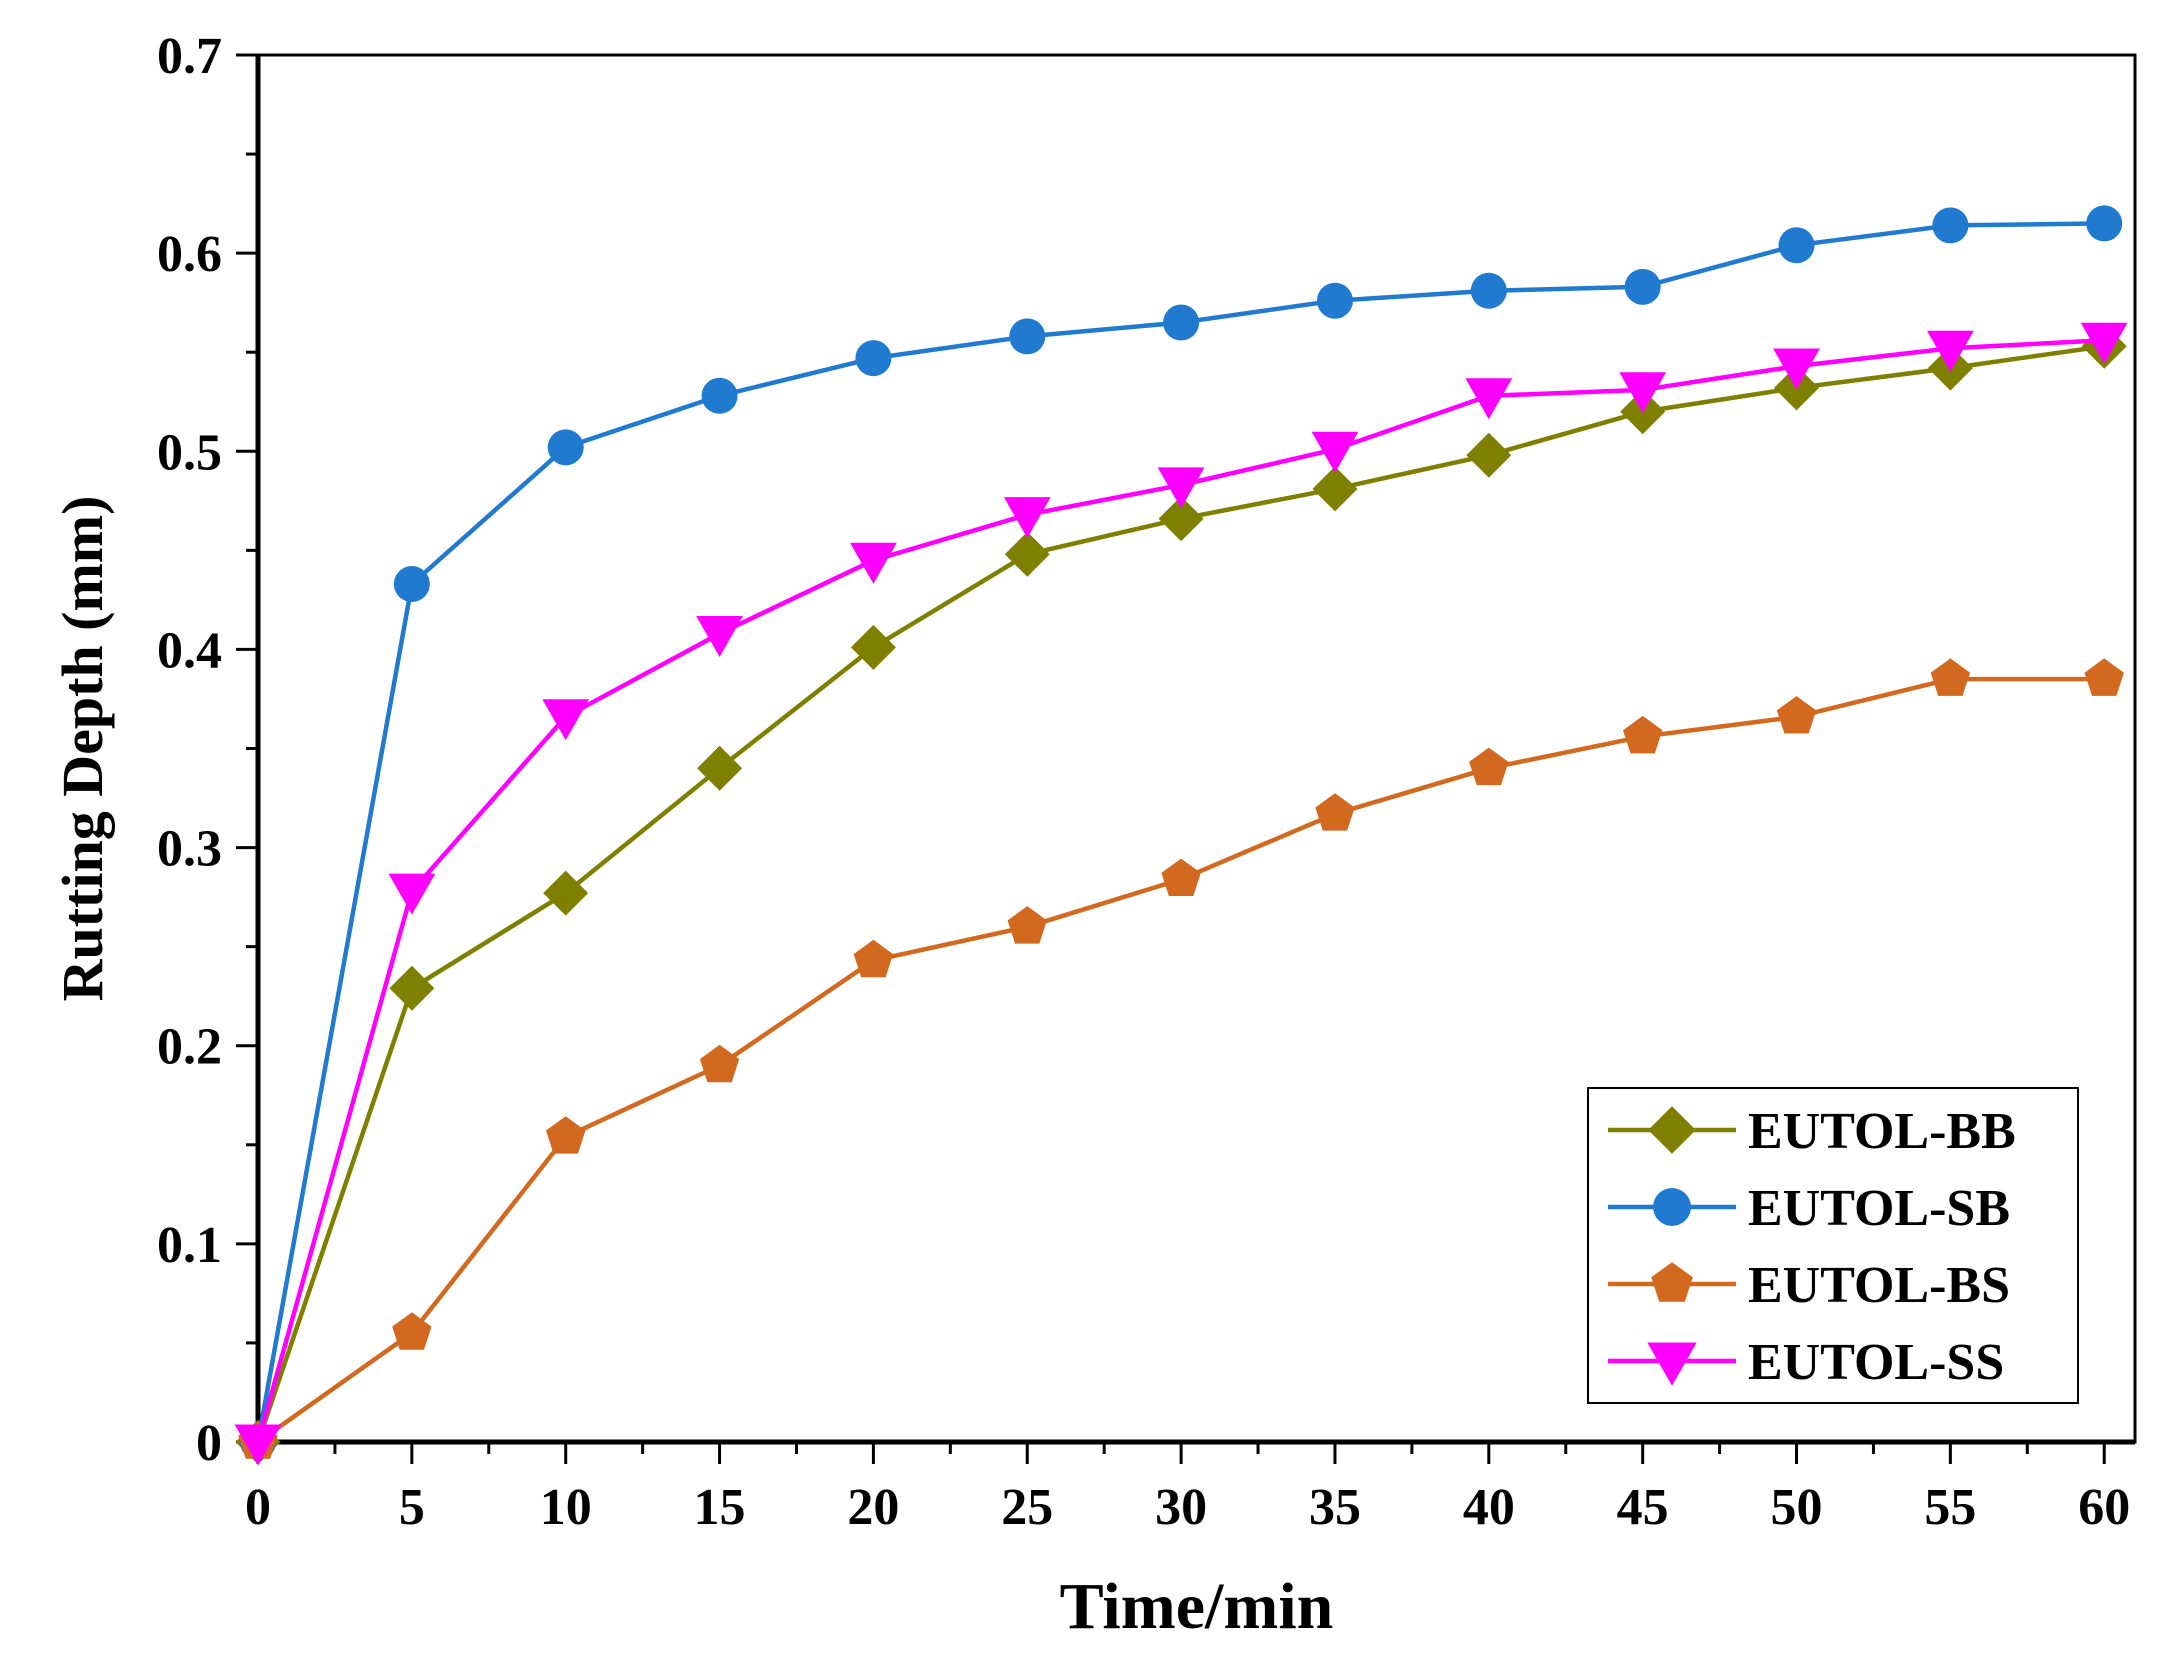  I want to click on y-tick-label: 0.3, so click(189, 849).